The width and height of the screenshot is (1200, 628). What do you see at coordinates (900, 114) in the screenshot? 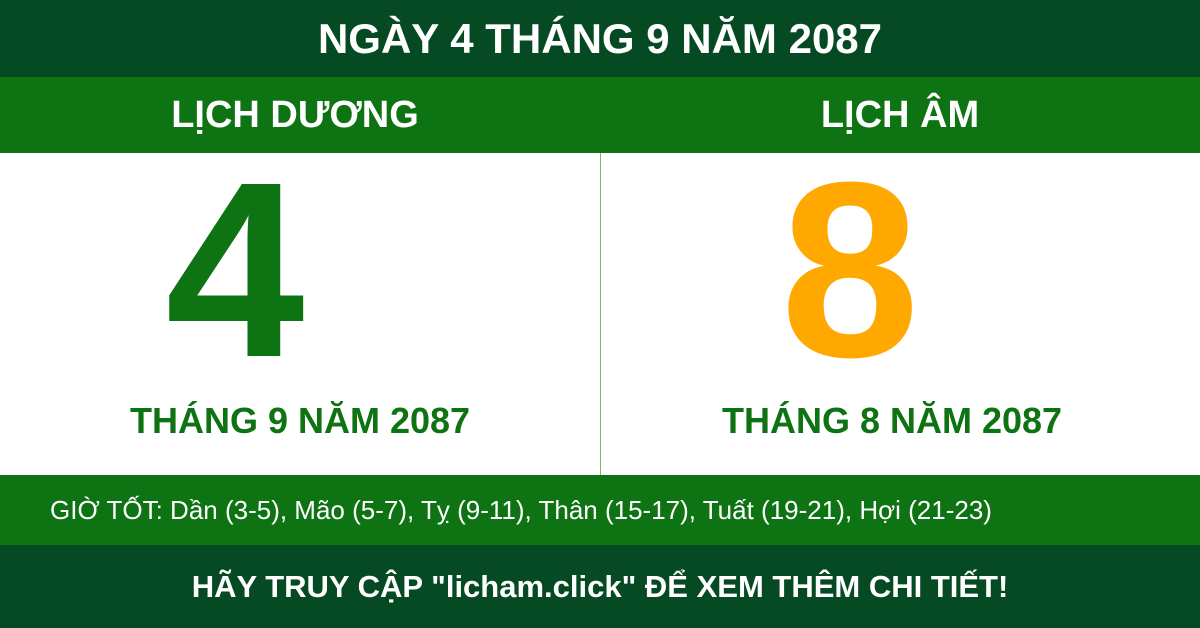
I see `lunar-label: LỊCH ÂM` at bounding box center [900, 114].